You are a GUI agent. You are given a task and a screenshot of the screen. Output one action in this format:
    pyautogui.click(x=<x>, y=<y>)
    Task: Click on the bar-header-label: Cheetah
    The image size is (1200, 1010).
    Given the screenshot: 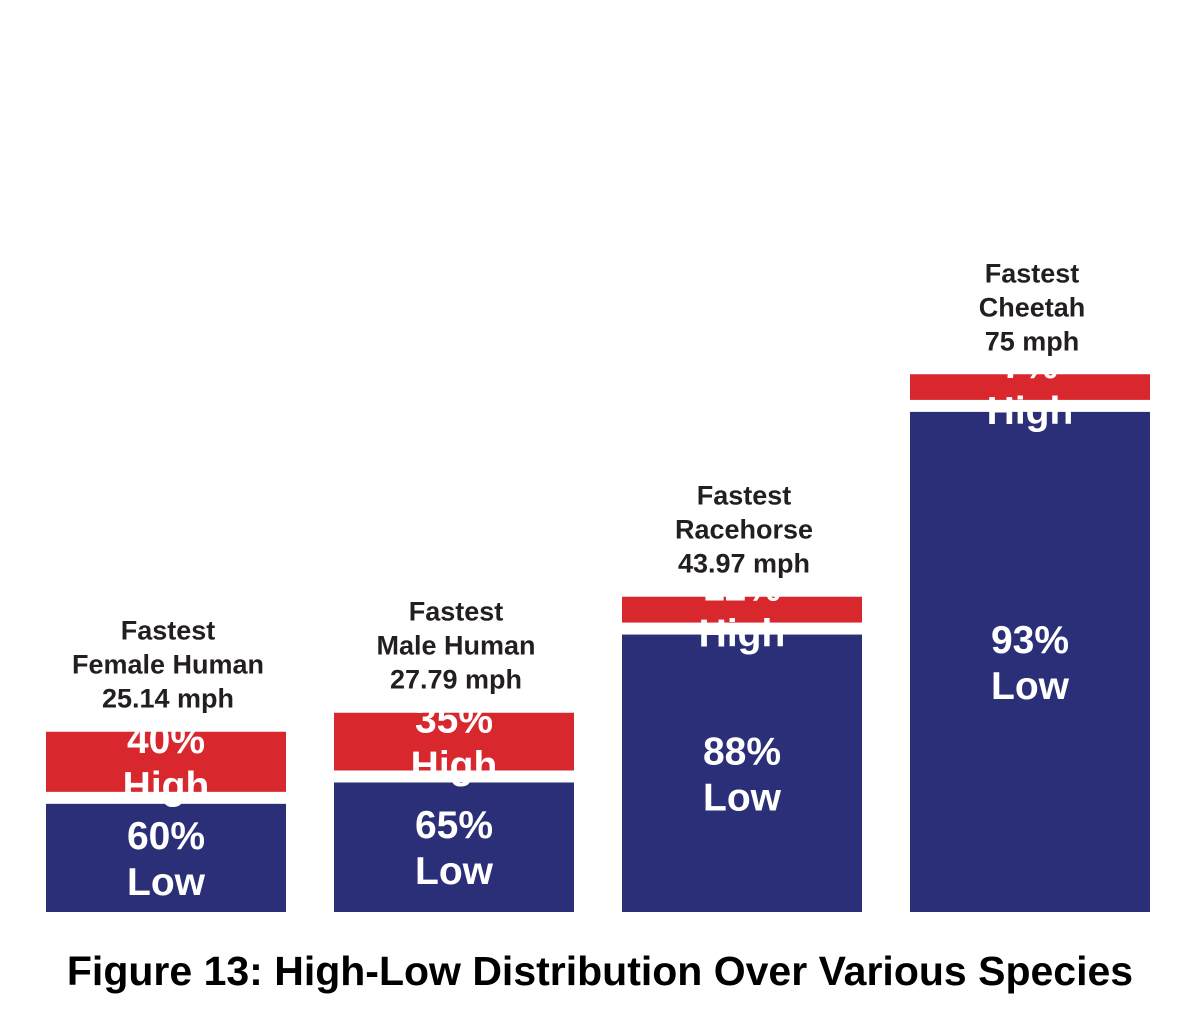 What is the action you would take?
    pyautogui.click(x=1032, y=307)
    